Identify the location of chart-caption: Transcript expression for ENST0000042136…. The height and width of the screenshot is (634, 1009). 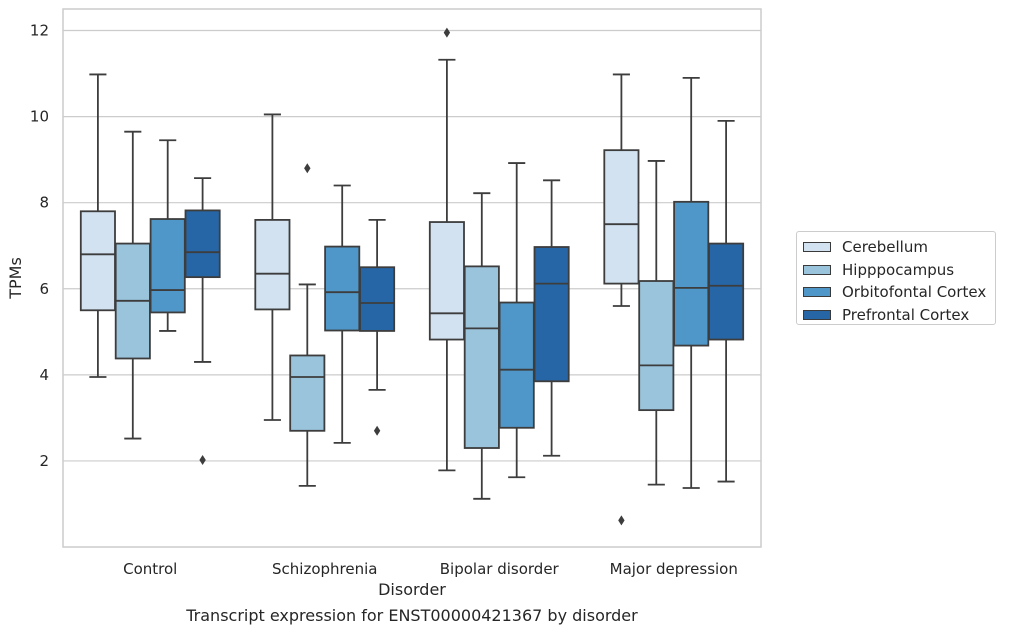
(412, 615).